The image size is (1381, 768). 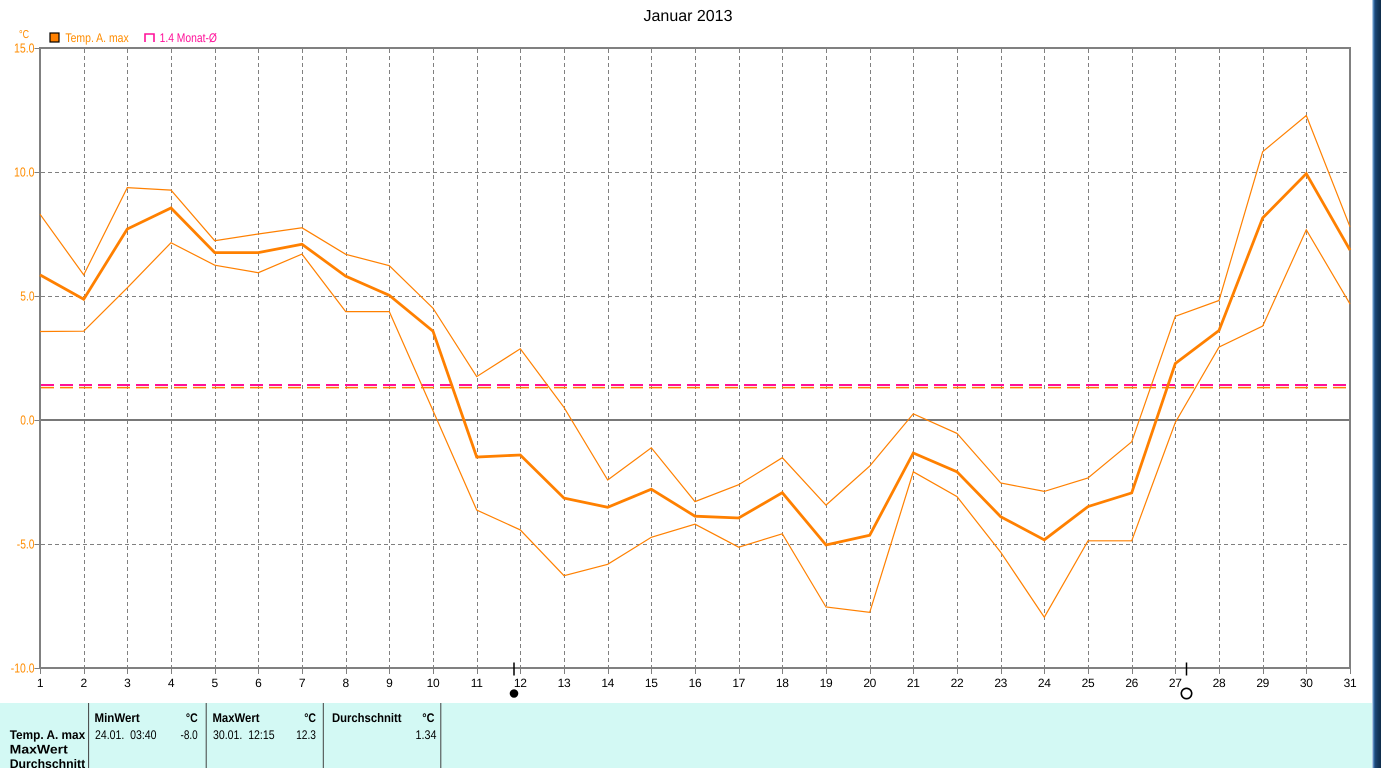 What do you see at coordinates (118, 718) in the screenshot?
I see `svg-text: MinWert` at bounding box center [118, 718].